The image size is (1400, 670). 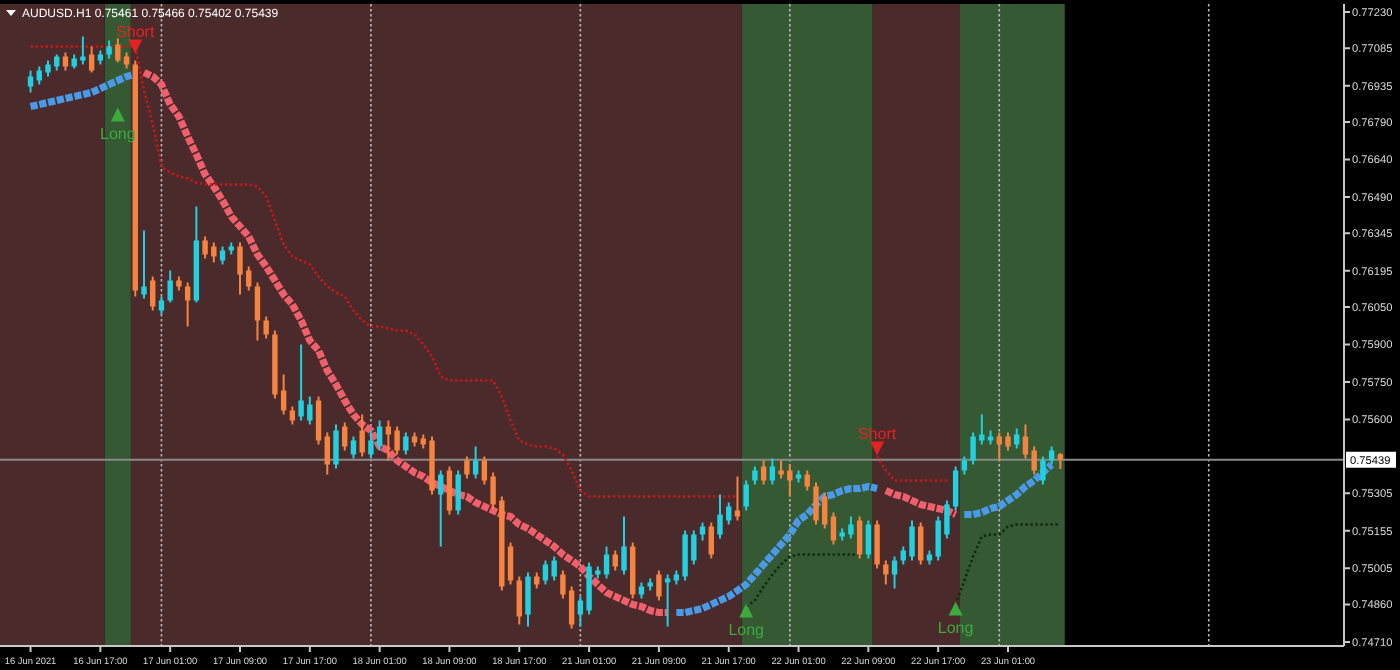 I want to click on series-label: Long, so click(x=955, y=627).